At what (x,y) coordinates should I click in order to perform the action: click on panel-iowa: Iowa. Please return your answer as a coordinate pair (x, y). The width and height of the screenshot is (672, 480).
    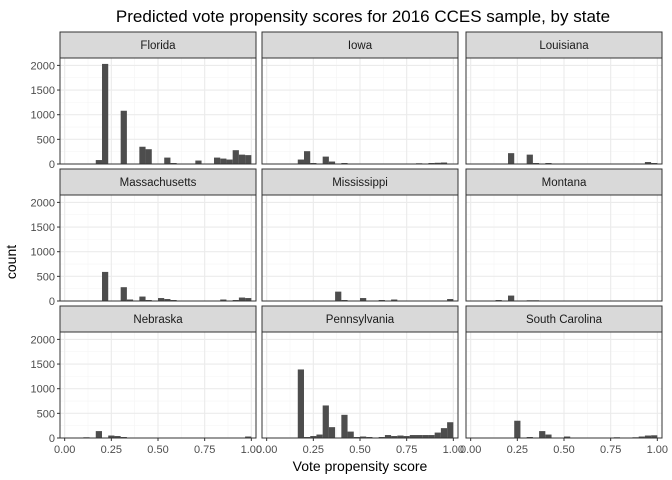
    Looking at the image, I should click on (360, 98).